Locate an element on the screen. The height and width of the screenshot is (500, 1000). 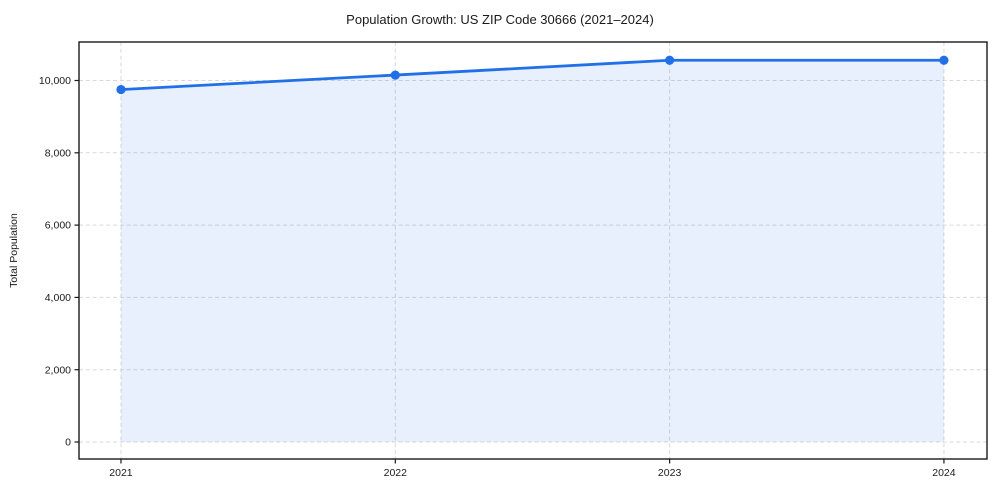
y-axis-label: Total Population is located at coordinates (14, 250).